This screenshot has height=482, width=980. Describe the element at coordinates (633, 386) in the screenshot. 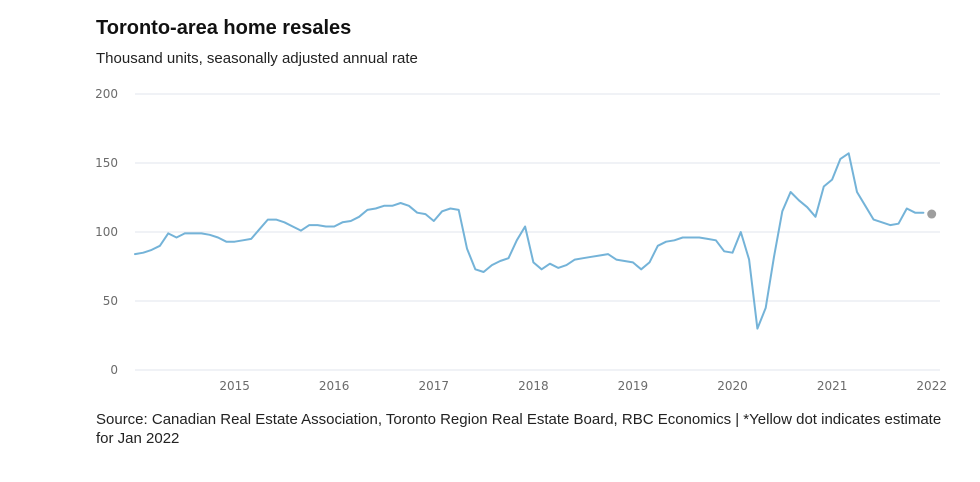

I see `x-tick-label: 2019` at that location.